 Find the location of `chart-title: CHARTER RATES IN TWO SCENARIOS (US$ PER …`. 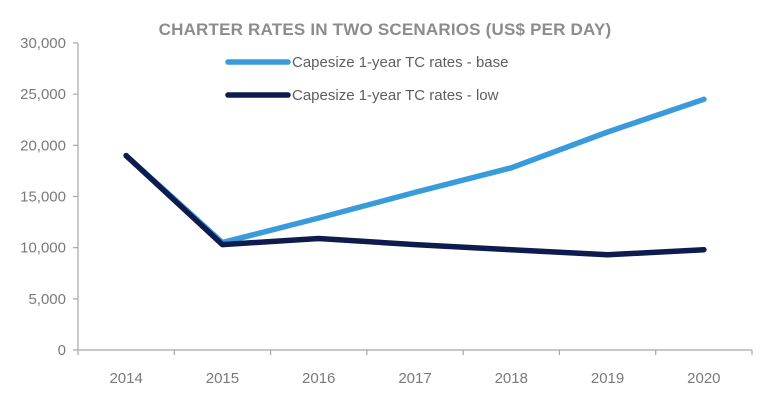

chart-title: CHARTER RATES IN TWO SCENARIOS (US$ PER … is located at coordinates (385, 29).